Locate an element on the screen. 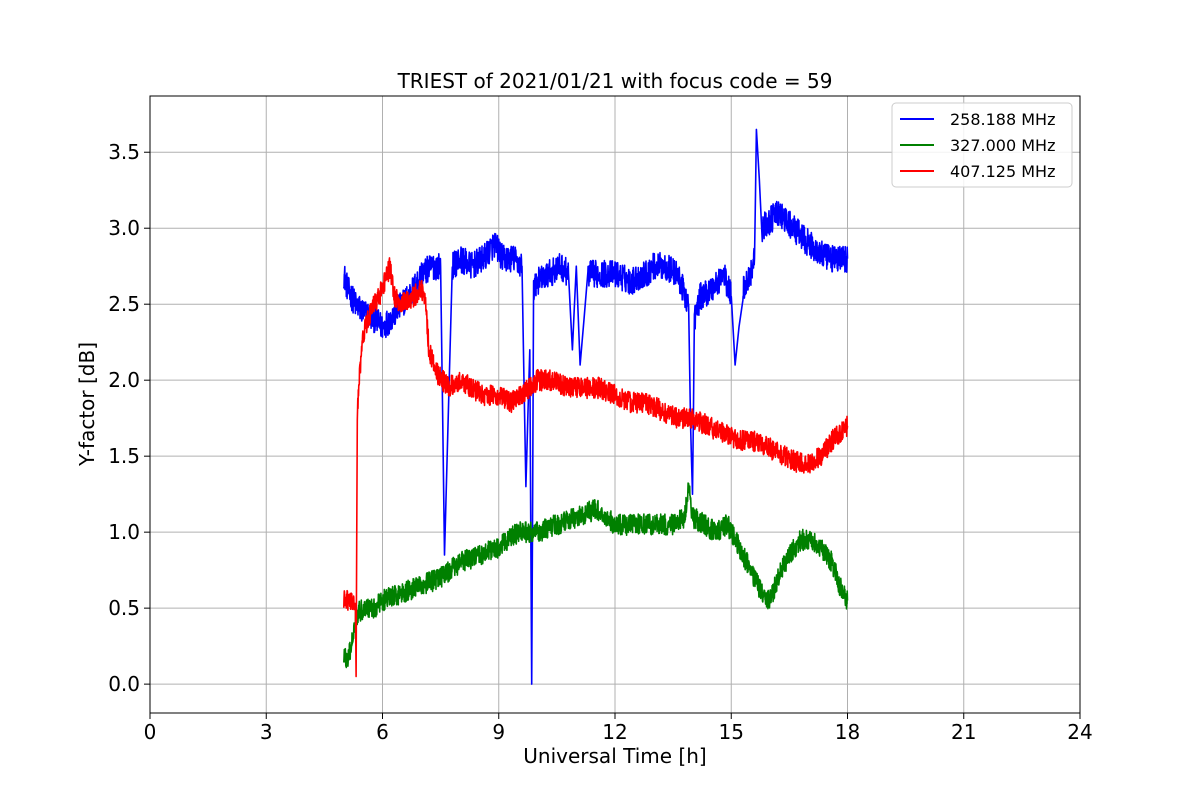  x-axis: 0 3 6 9 12 15 18 21 24 is located at coordinates (618, 728).